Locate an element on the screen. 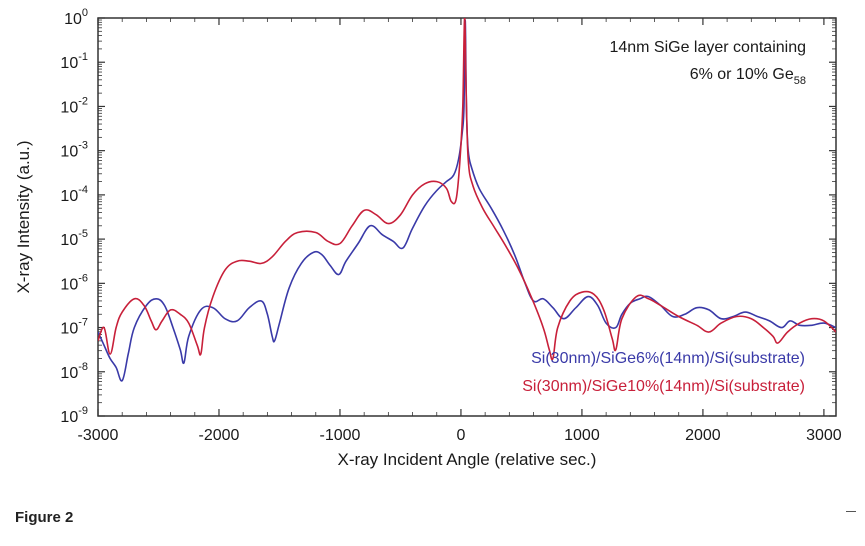  x-tick-label: -1000 is located at coordinates (340, 435).